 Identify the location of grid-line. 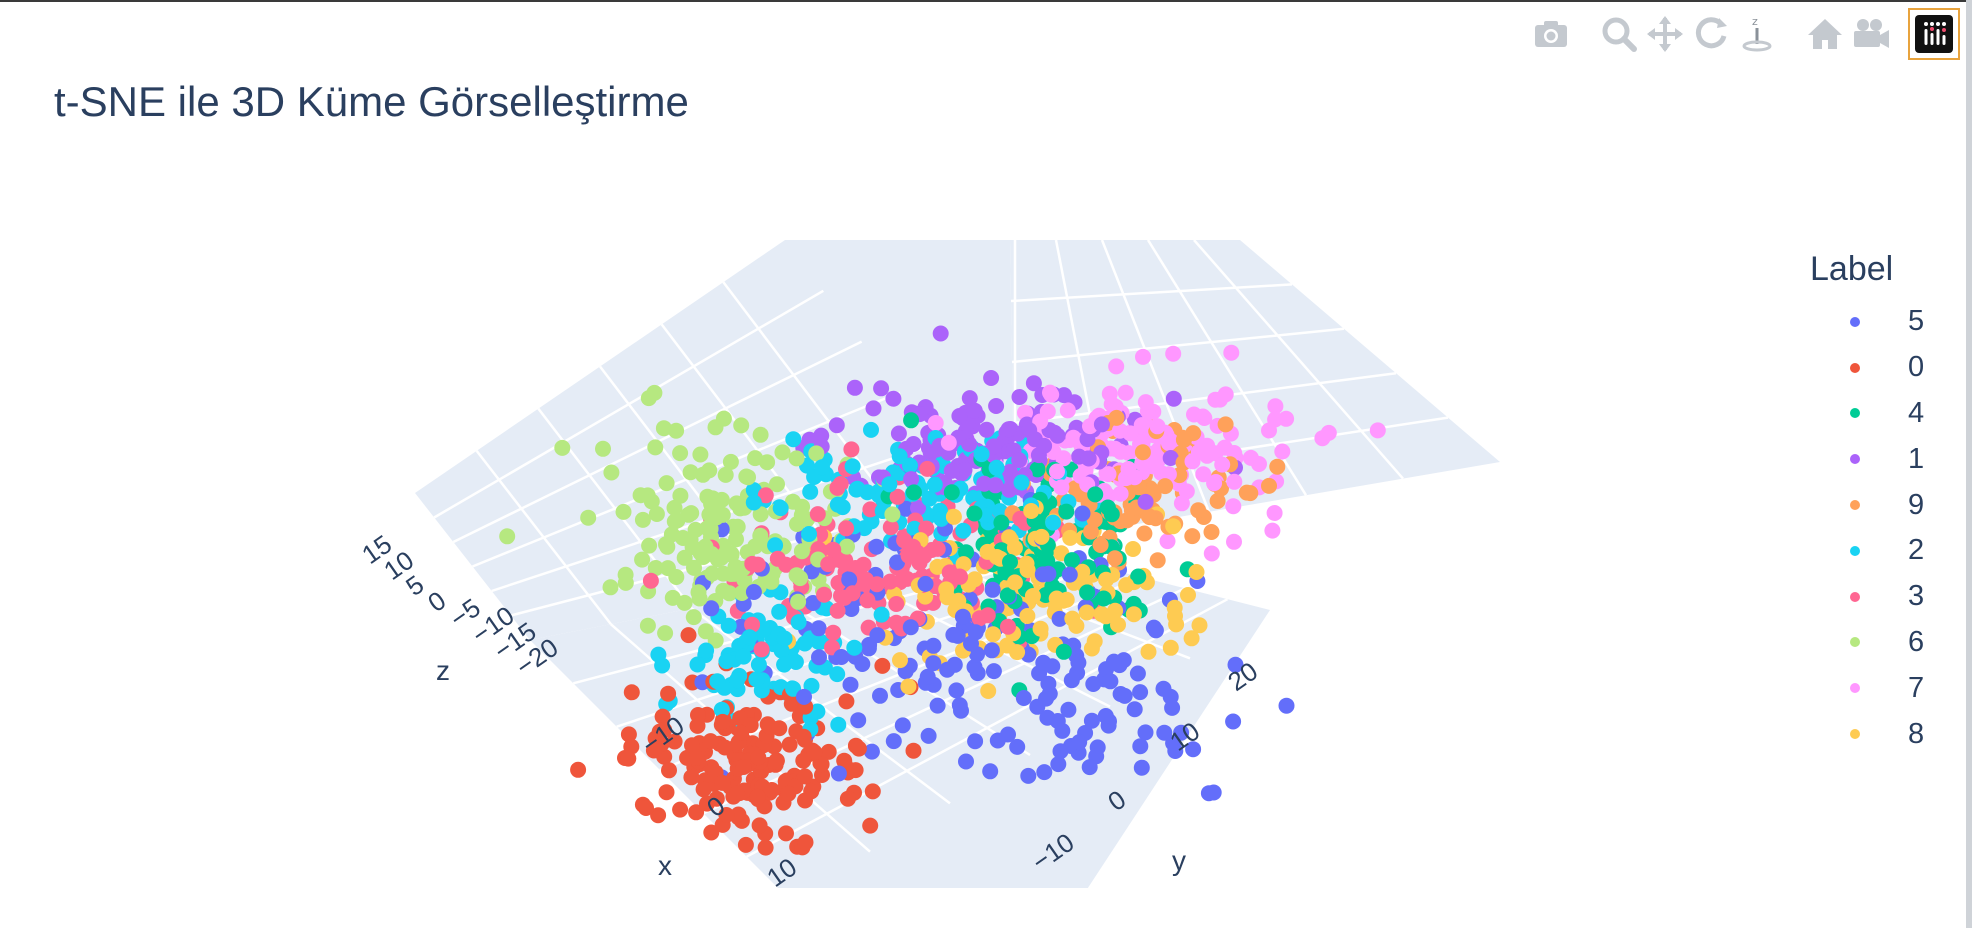
(1204, 398).